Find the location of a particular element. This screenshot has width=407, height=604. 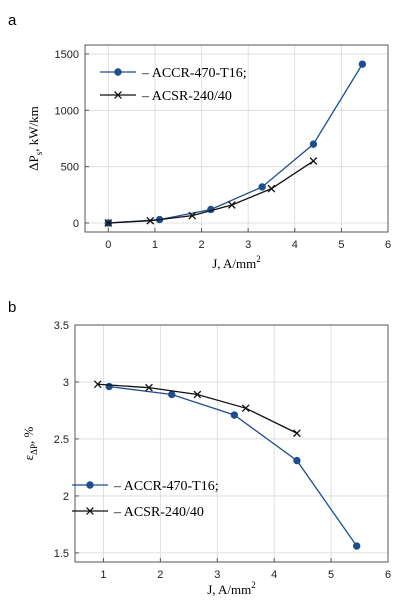

panel-b-y-tick-label: 1.5 is located at coordinates (61, 554).